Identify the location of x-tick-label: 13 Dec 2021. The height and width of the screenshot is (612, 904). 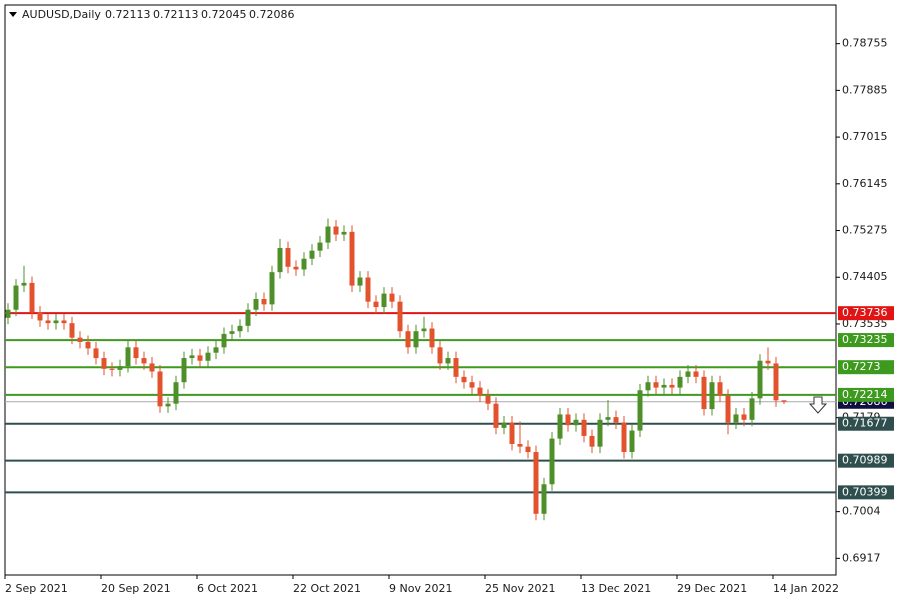
(616, 588).